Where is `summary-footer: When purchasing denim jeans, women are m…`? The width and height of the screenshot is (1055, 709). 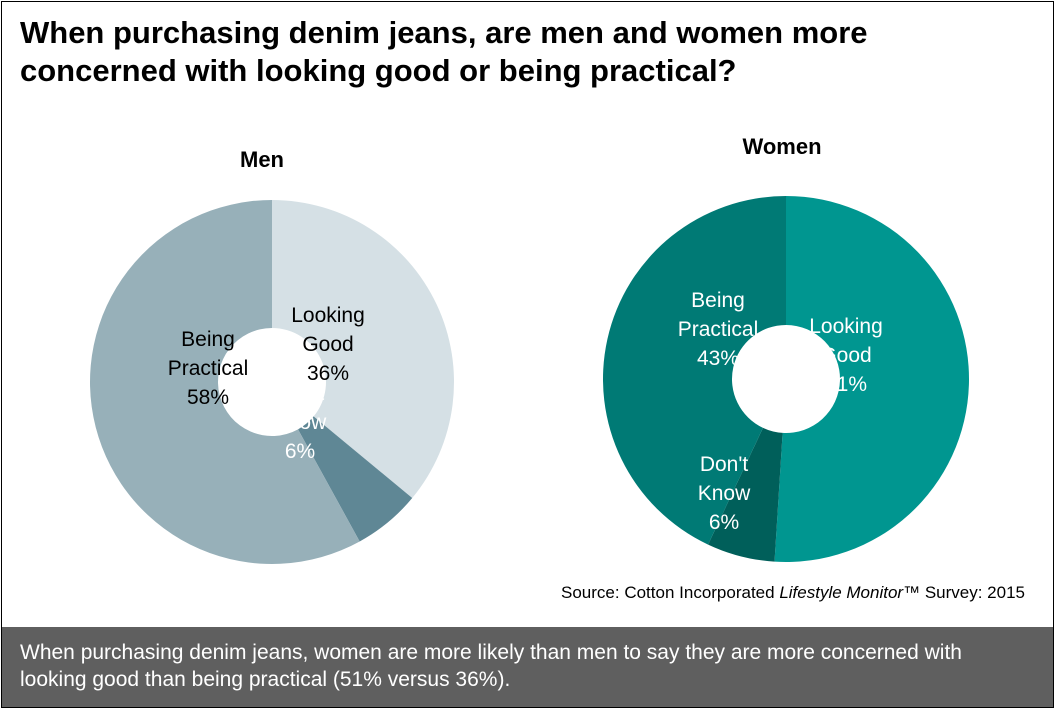 summary-footer: When purchasing denim jeans, women are m… is located at coordinates (527, 667).